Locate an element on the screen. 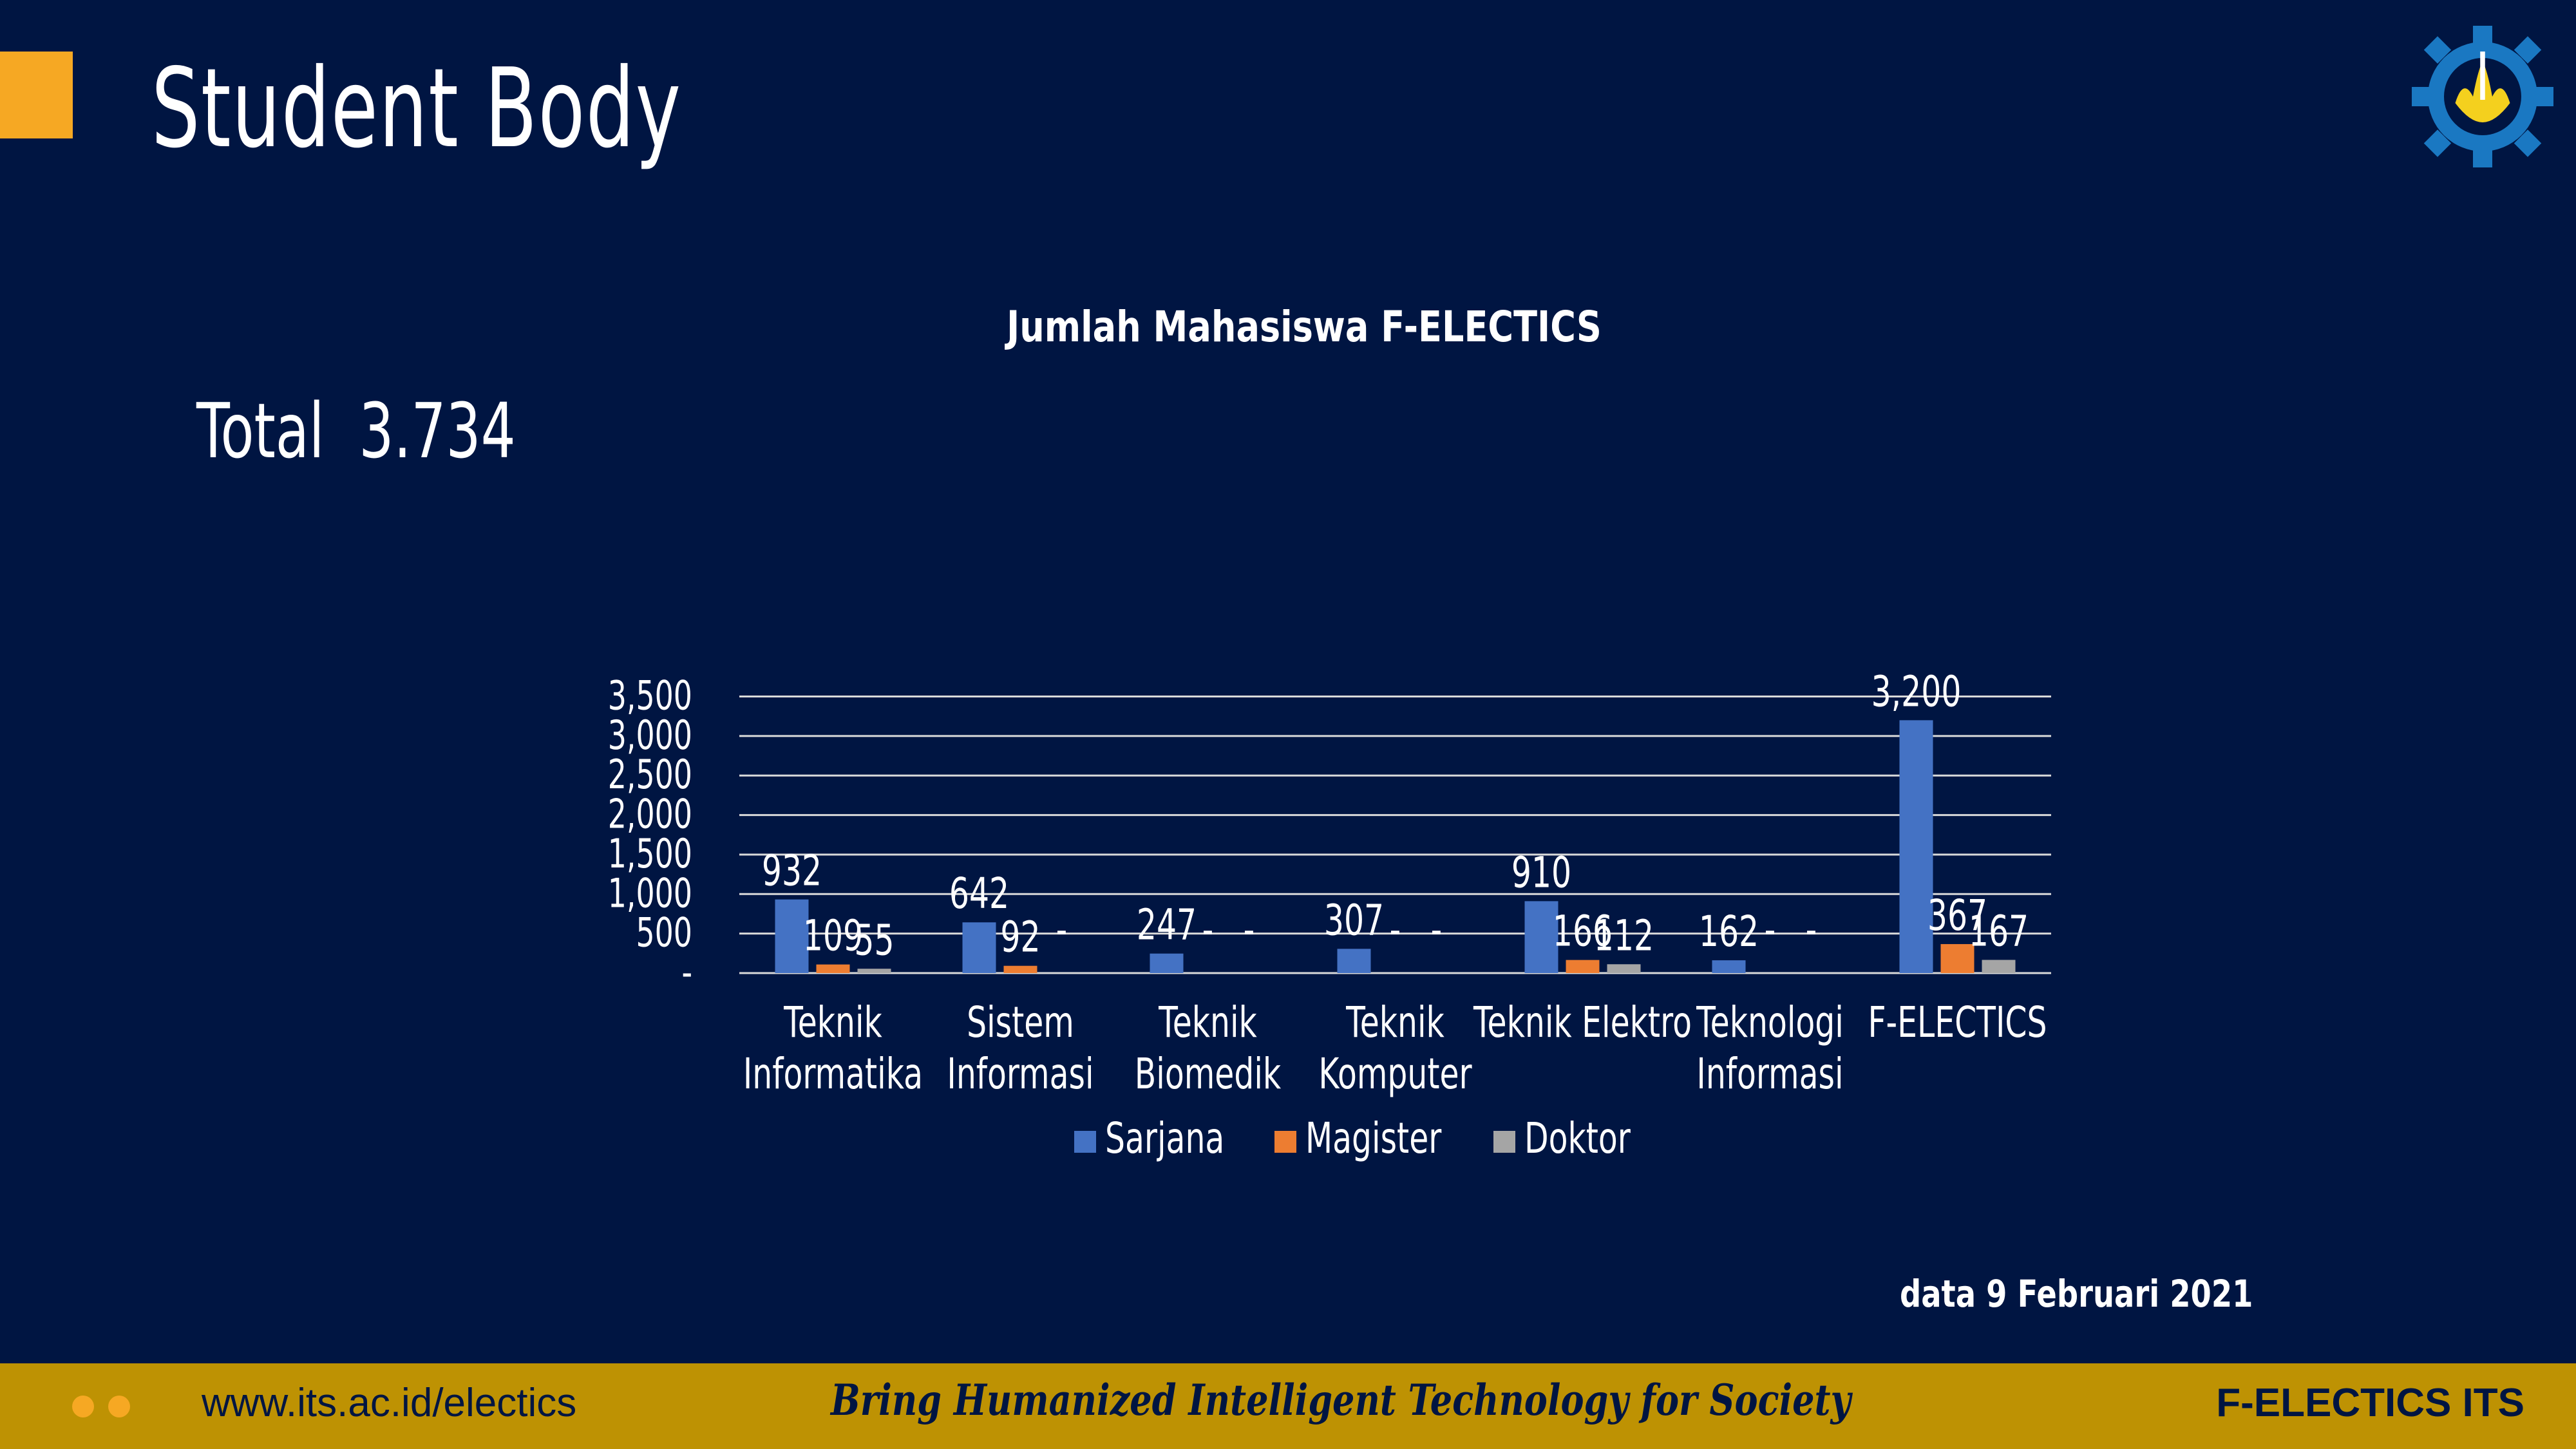 The height and width of the screenshot is (1449, 2576). y-tick-label: 3,000 is located at coordinates (650, 735).